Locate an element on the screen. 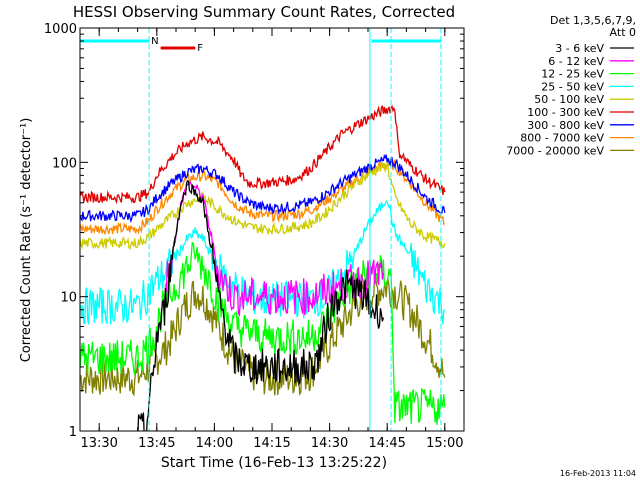 Image resolution: width=640 pixels, height=480 pixels. series-line-6-12-kev is located at coordinates (274, 248).